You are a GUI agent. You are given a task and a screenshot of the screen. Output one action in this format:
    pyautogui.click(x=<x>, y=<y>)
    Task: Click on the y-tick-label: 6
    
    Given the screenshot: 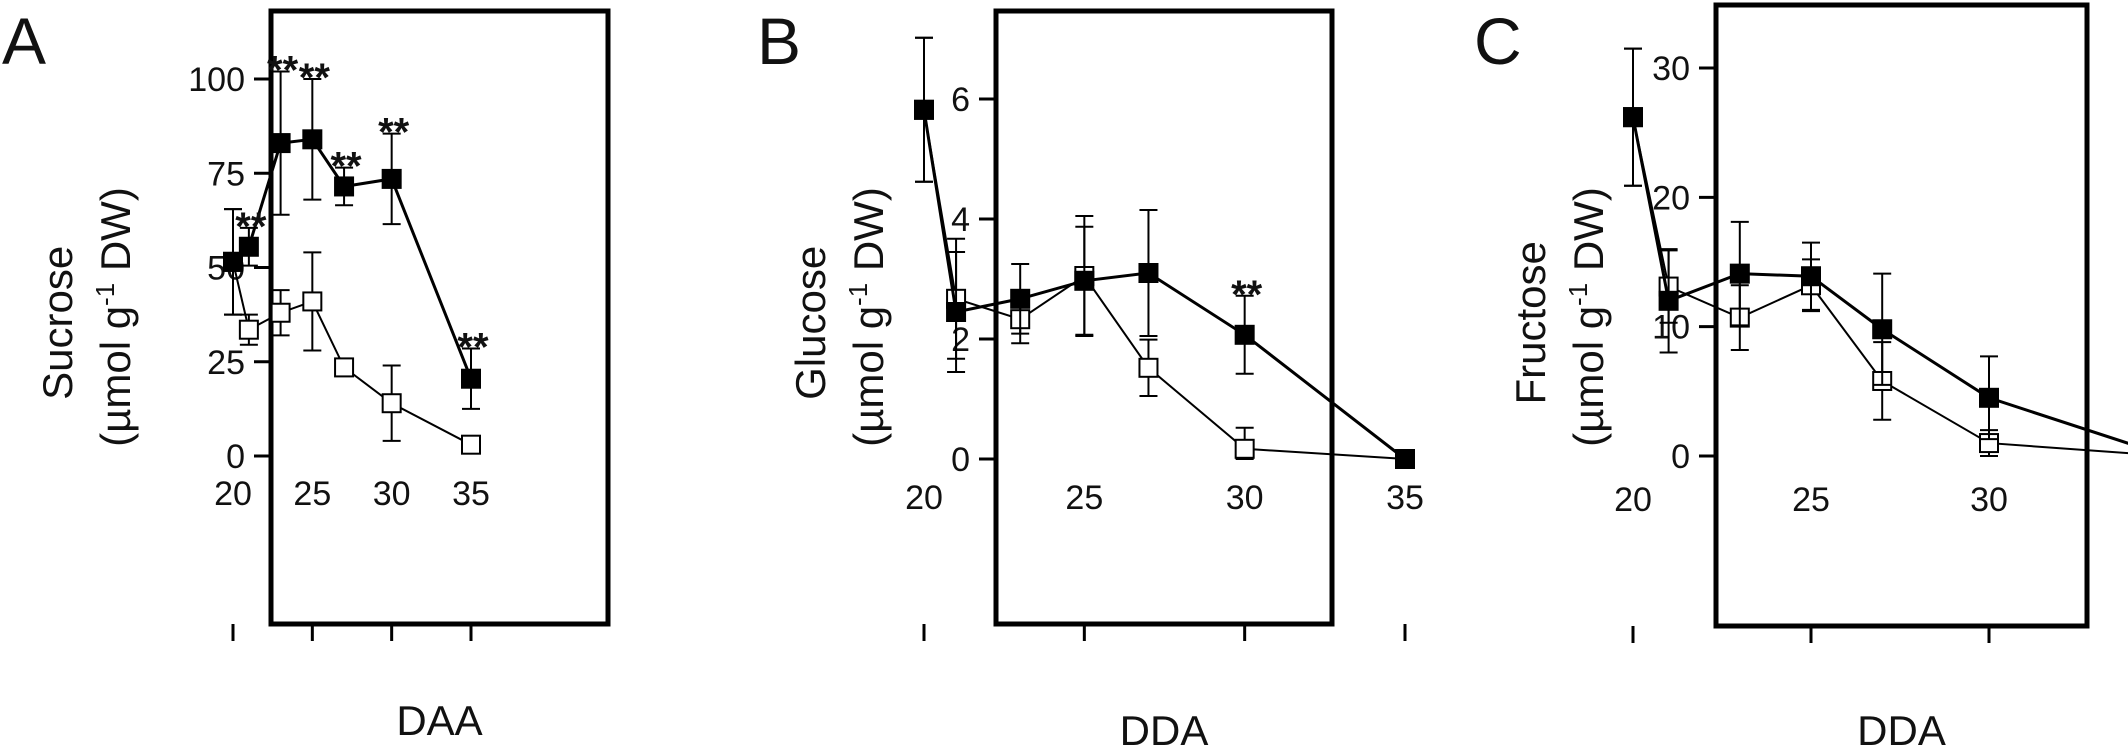 What is the action you would take?
    pyautogui.click(x=960, y=100)
    